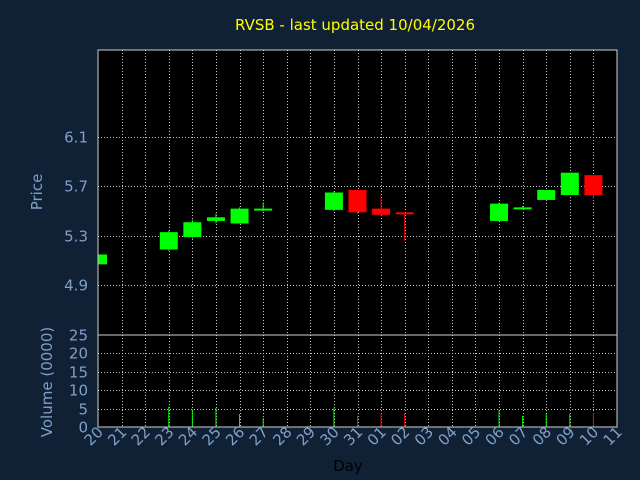 The width and height of the screenshot is (640, 480). Describe the element at coordinates (348, 466) in the screenshot. I see `x-axis-label: Day` at that location.